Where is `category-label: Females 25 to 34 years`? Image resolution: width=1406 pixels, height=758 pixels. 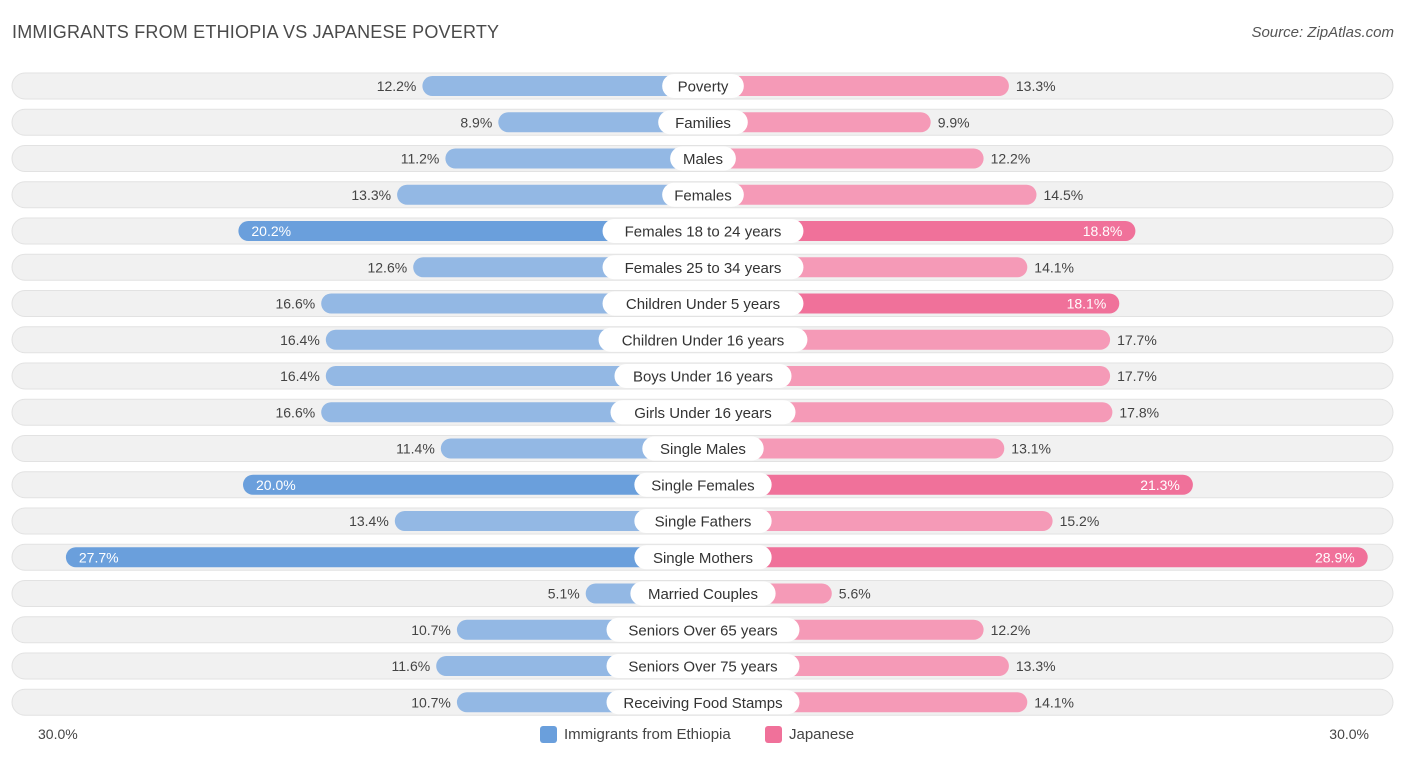
category-label: Females 25 to 34 years is located at coordinates (703, 268).